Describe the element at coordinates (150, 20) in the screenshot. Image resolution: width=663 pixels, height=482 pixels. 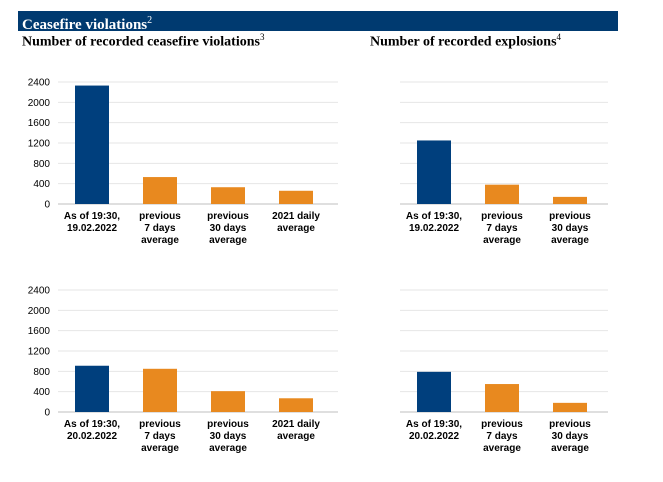
I see `section-footnote-ref: 2` at that location.